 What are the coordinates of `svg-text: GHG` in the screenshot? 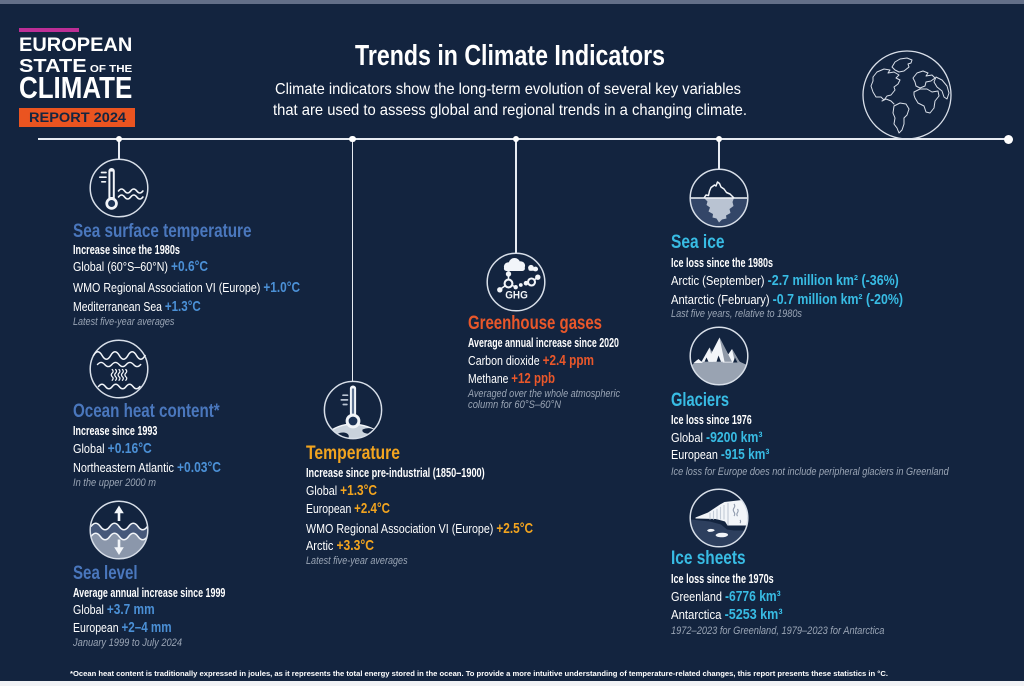 It's located at (516, 296).